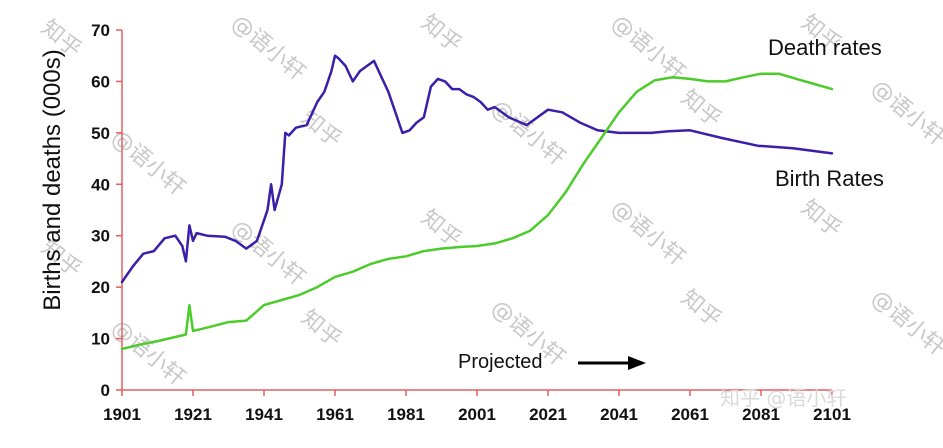  I want to click on x-tick-label: 1981, so click(406, 414).